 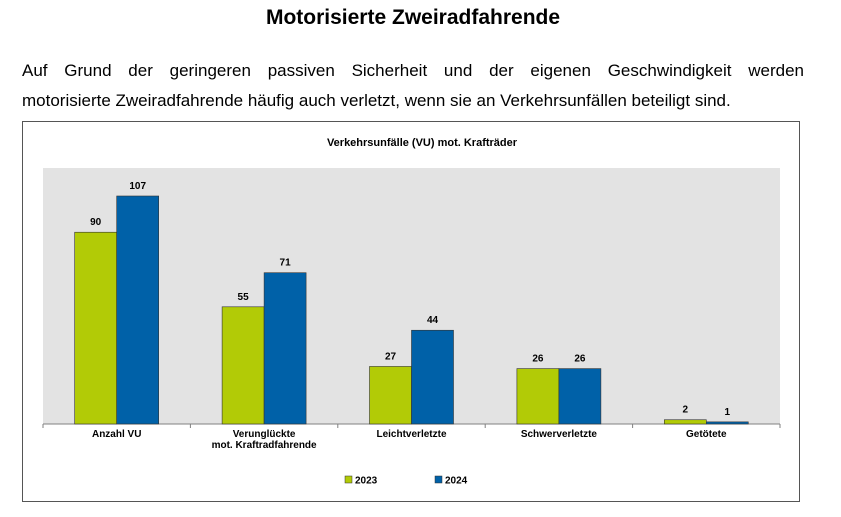 What do you see at coordinates (438, 479) in the screenshot?
I see `legend-swatch-2024` at bounding box center [438, 479].